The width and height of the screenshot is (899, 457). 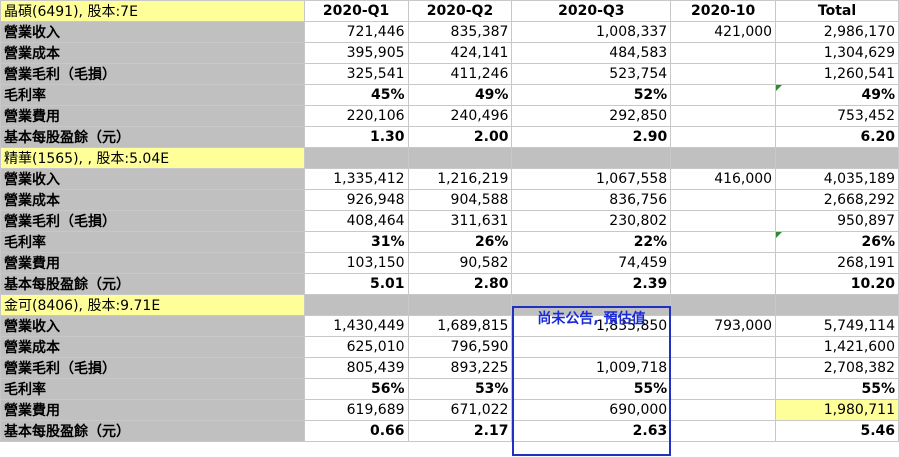 I want to click on value-cell: 325,541, so click(x=356, y=74).